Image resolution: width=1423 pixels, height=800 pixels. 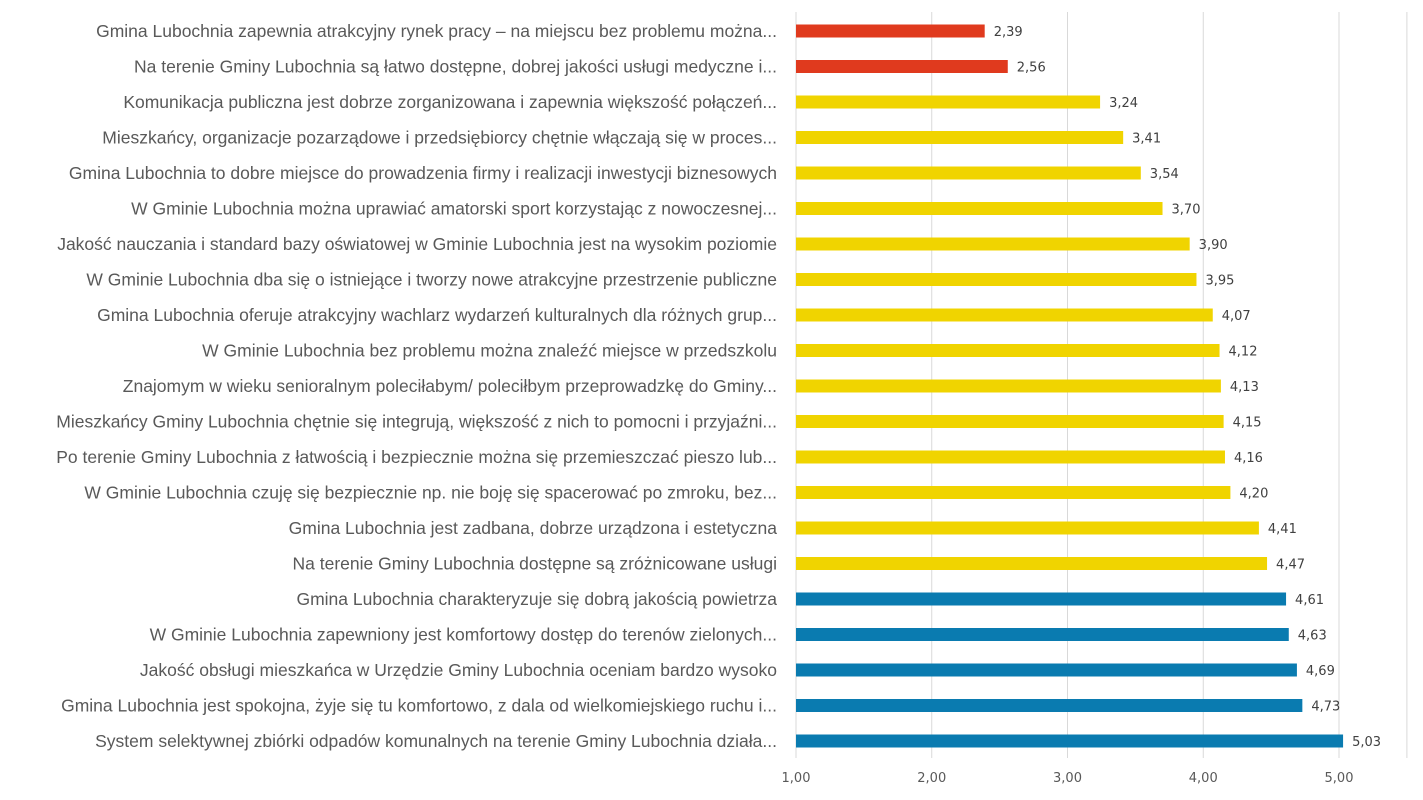 What do you see at coordinates (1244, 387) in the screenshot?
I see `value-label: 4,13` at bounding box center [1244, 387].